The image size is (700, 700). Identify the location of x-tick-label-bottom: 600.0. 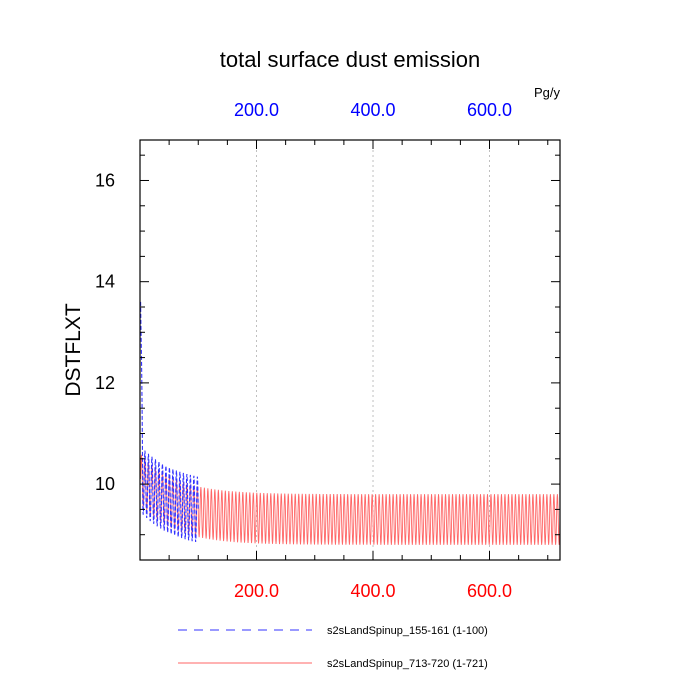
(489, 591).